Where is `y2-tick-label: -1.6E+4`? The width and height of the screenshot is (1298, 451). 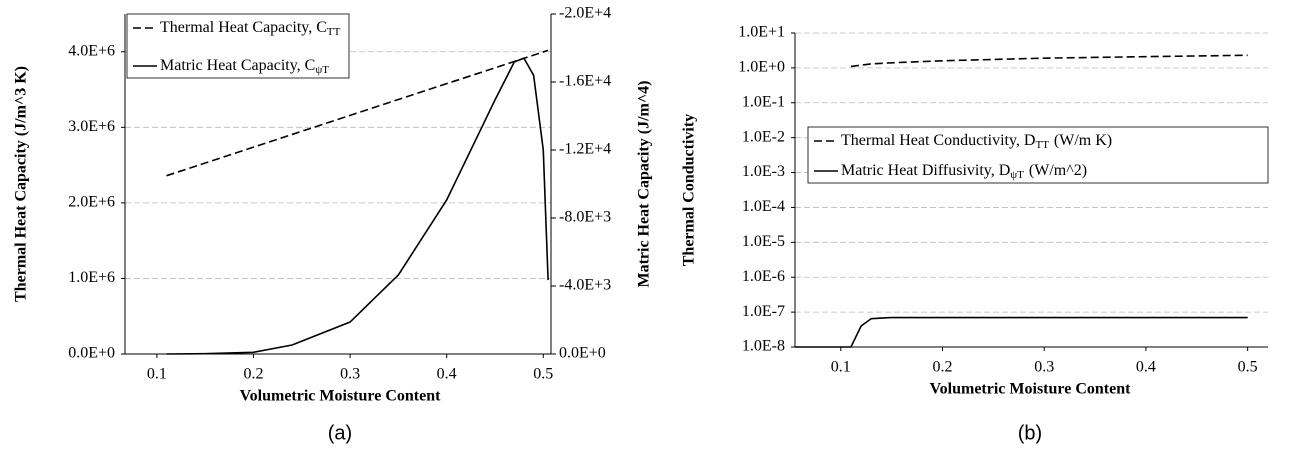 y2-tick-label: -1.6E+4 is located at coordinates (585, 81).